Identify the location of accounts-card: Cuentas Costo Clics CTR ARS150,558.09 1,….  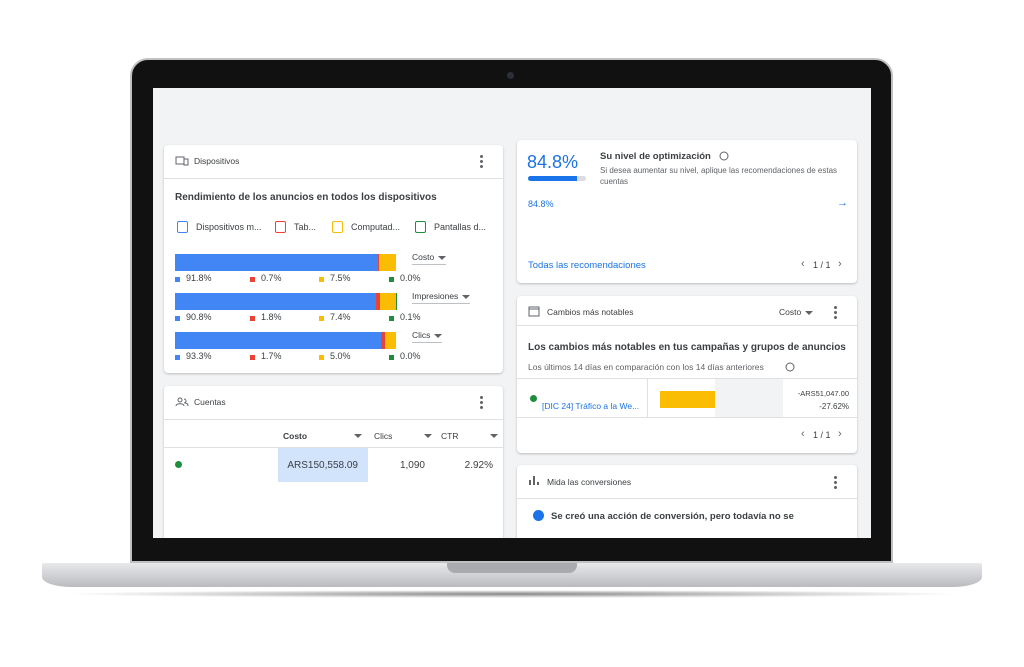
(333, 462).